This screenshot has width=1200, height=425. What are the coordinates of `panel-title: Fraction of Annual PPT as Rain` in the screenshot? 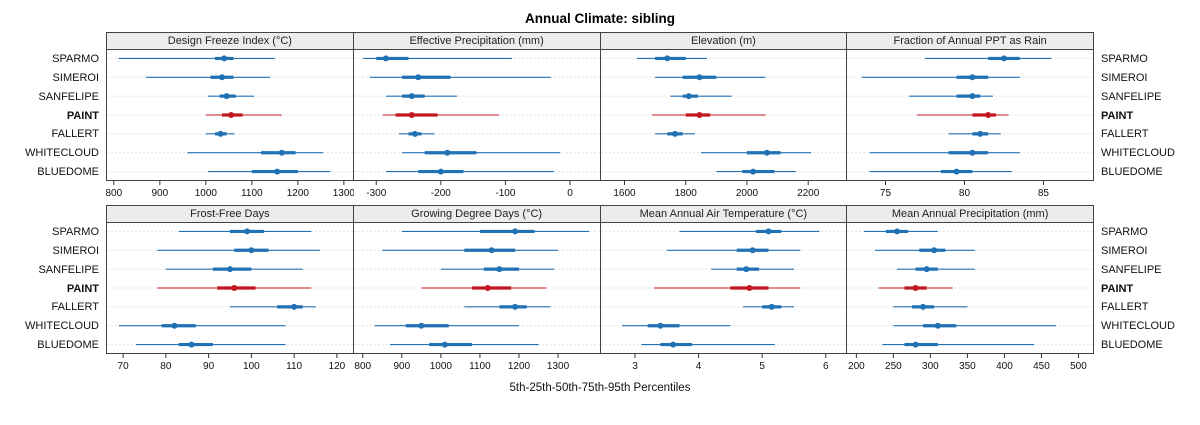 It's located at (970, 41).